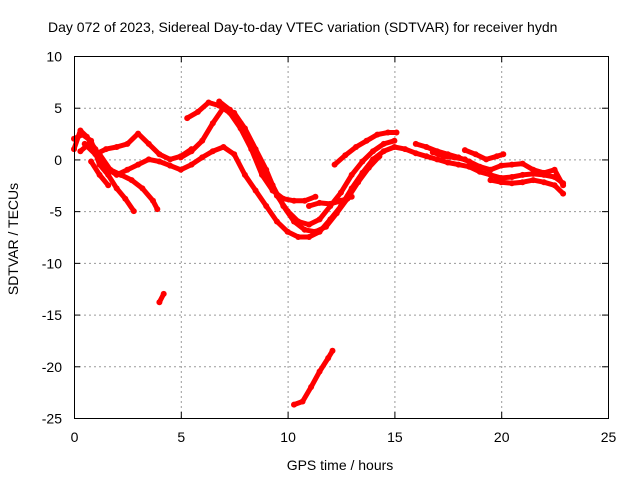 This screenshot has height=480, width=640. I want to click on x-tick-label: 0, so click(75, 437).